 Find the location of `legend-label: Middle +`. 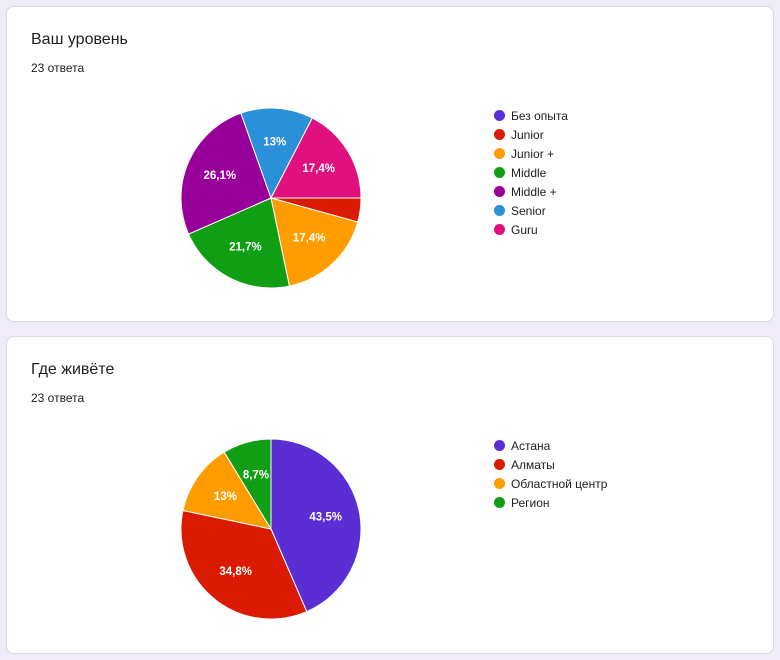

legend-label: Middle + is located at coordinates (534, 191).